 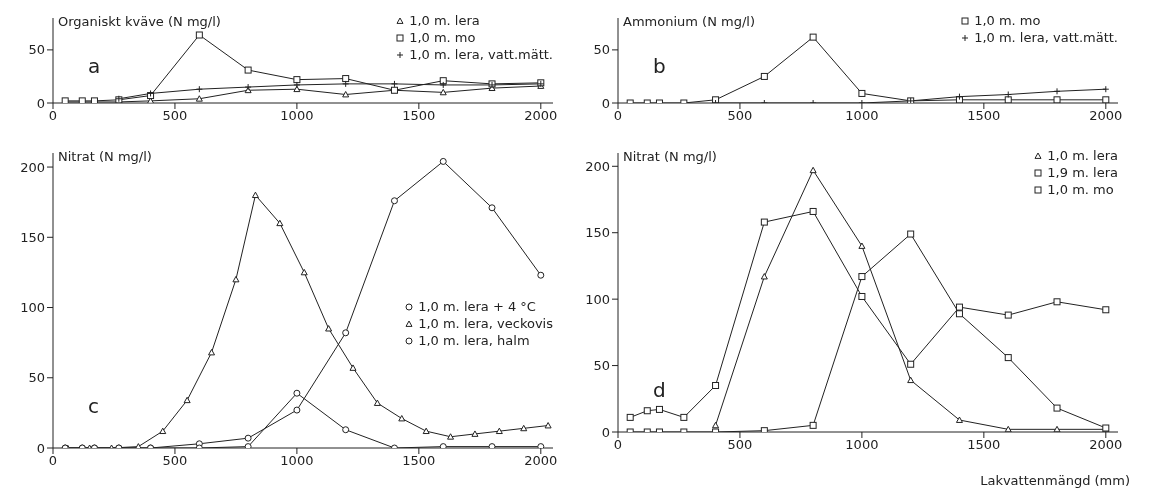 What do you see at coordinates (94, 66) in the screenshot?
I see `annotation: a` at bounding box center [94, 66].